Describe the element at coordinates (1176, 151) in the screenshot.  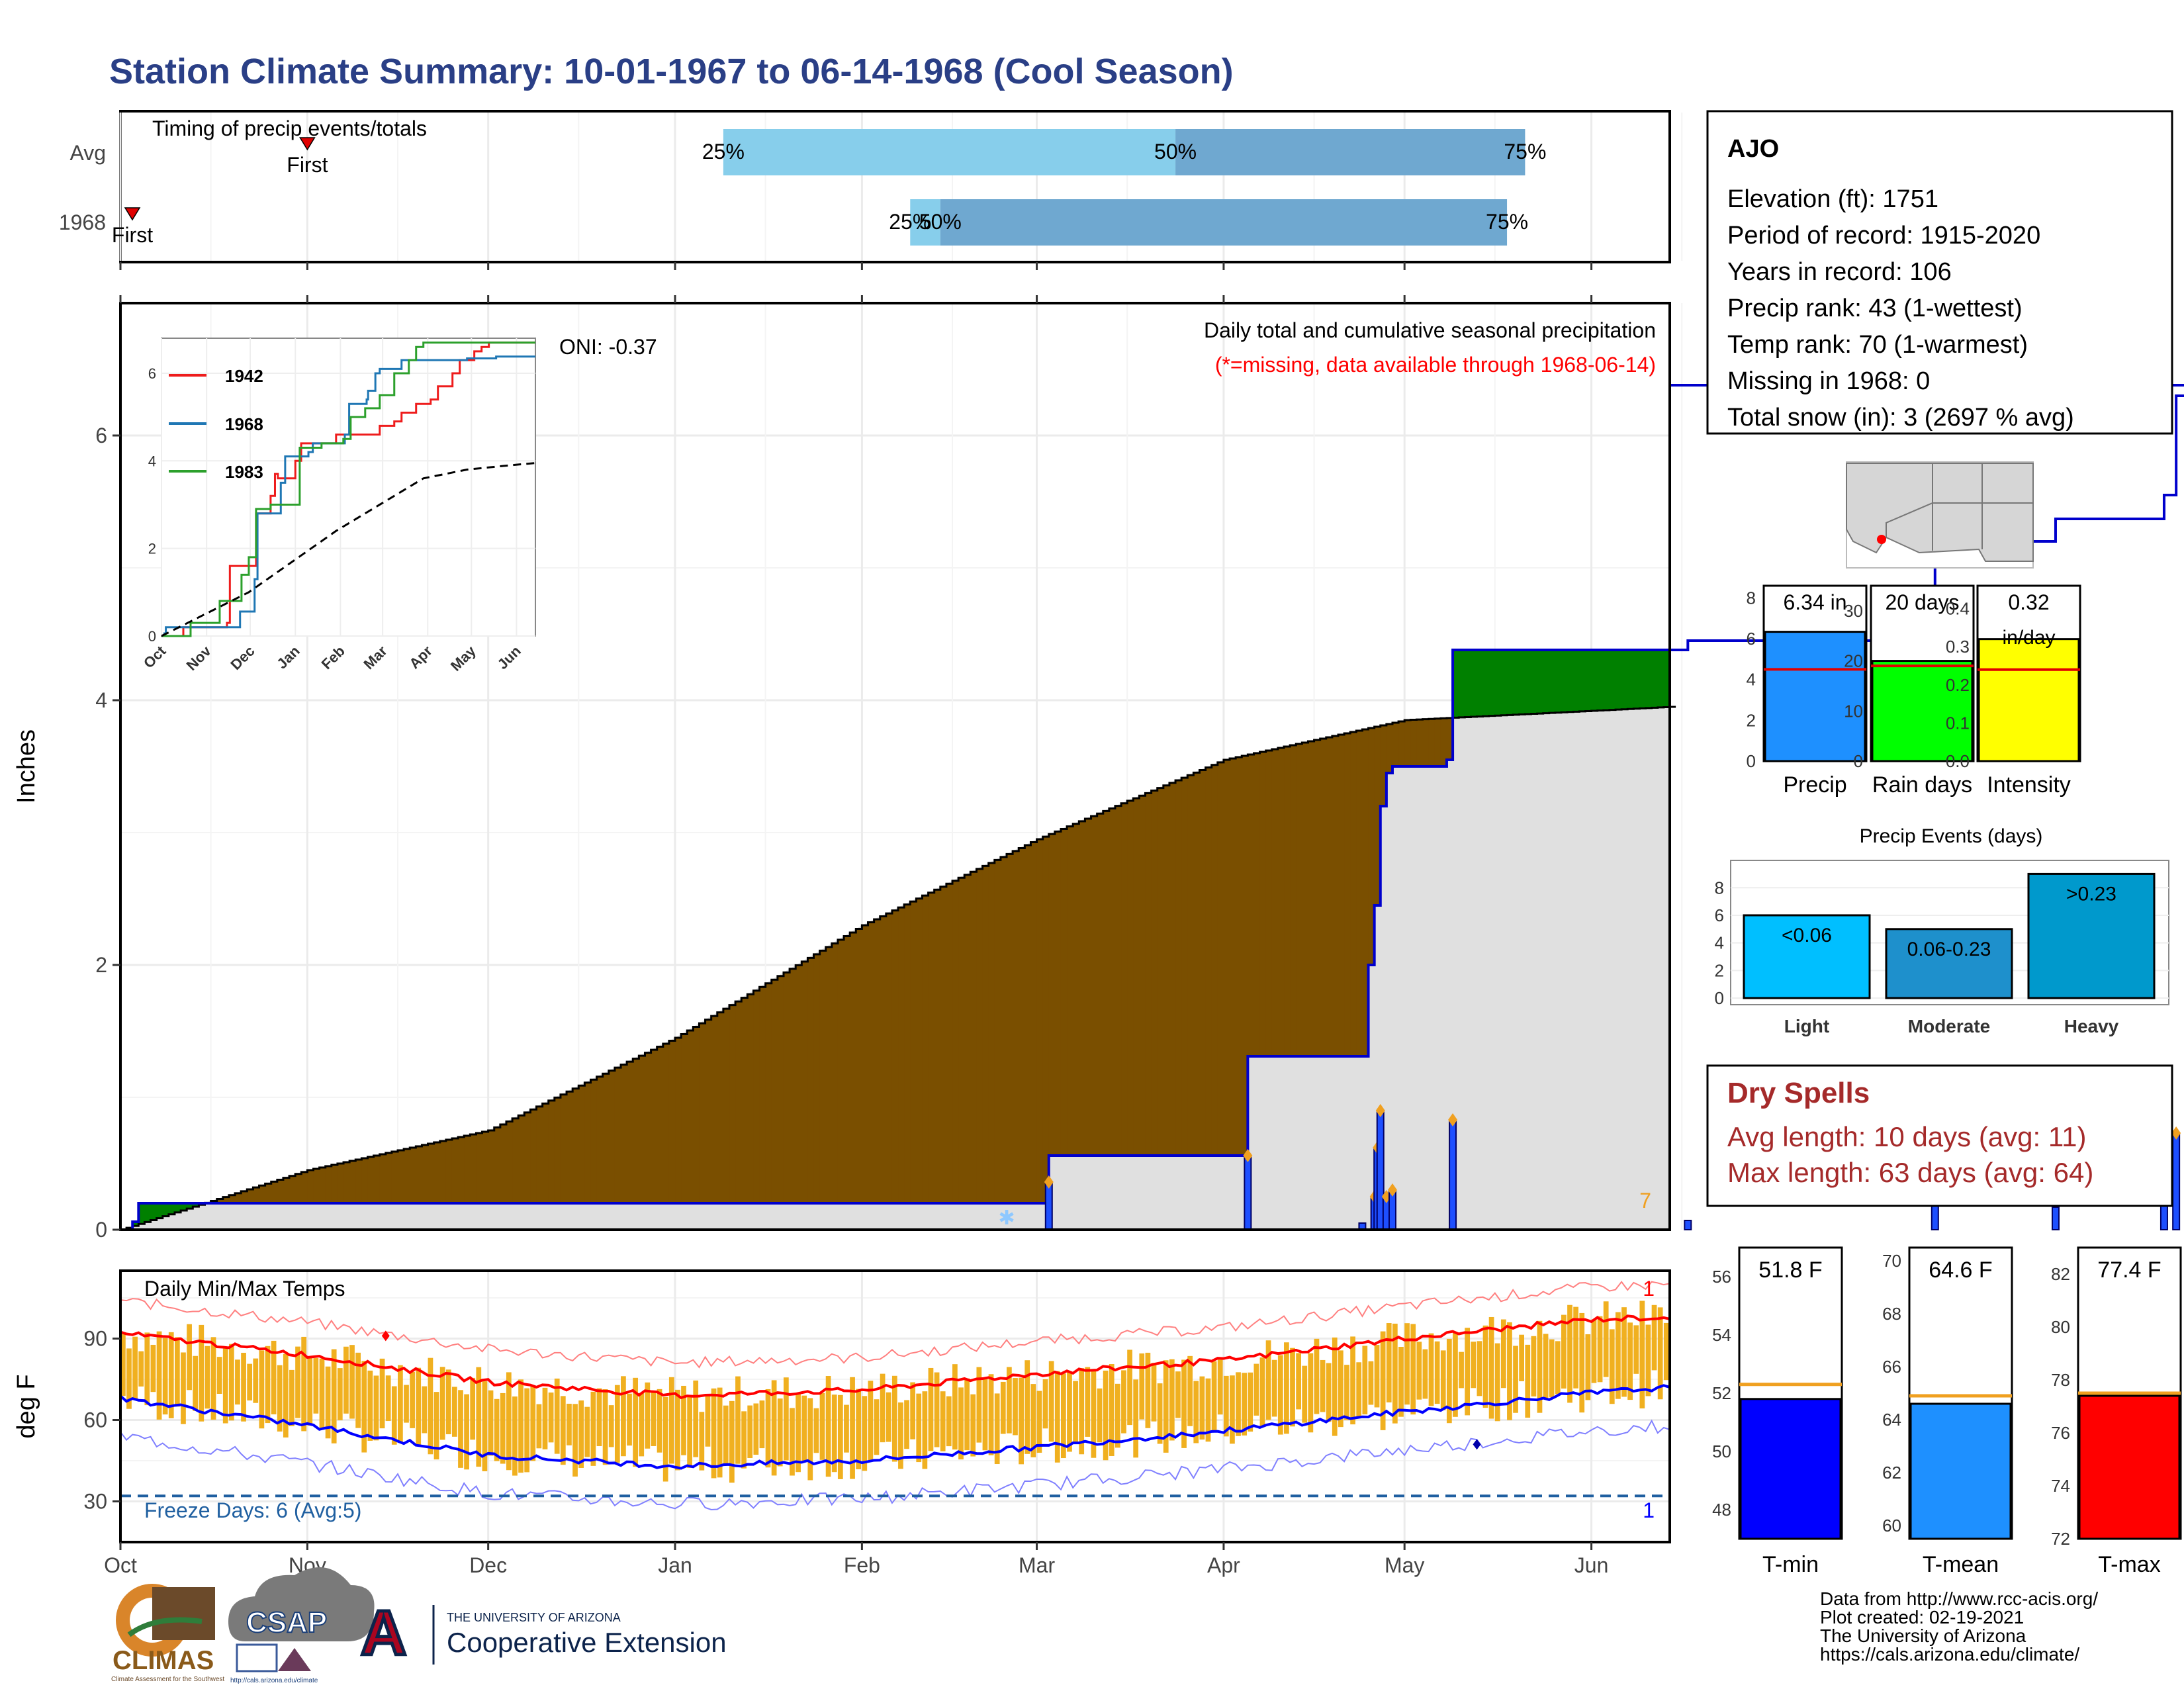
I see `timing-p50-label: 50%` at that location.